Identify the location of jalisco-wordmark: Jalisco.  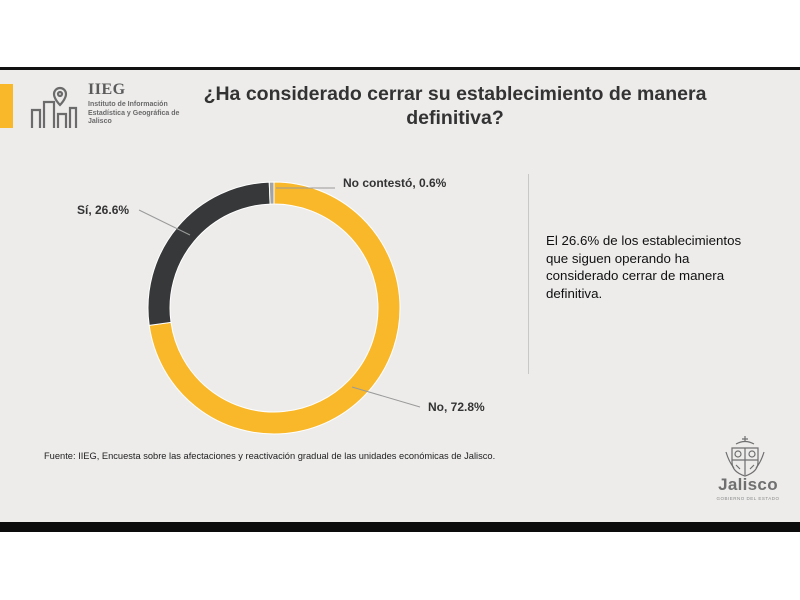
(748, 484).